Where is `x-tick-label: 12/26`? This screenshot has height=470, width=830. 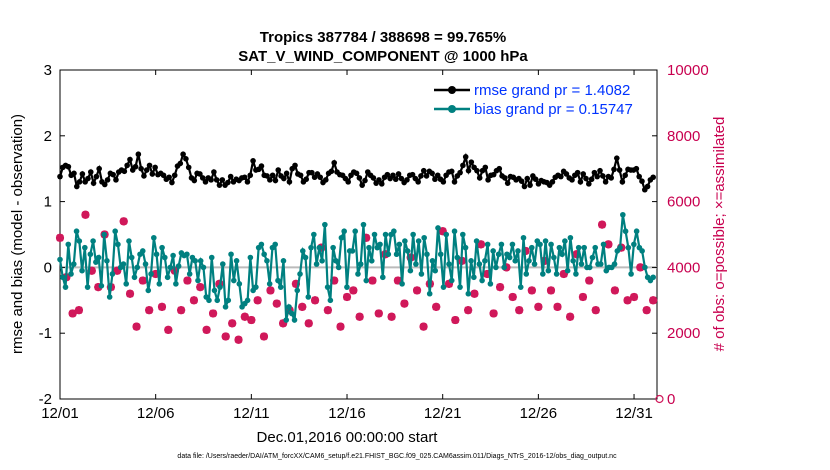
x-tick-label: 12/26 is located at coordinates (539, 413).